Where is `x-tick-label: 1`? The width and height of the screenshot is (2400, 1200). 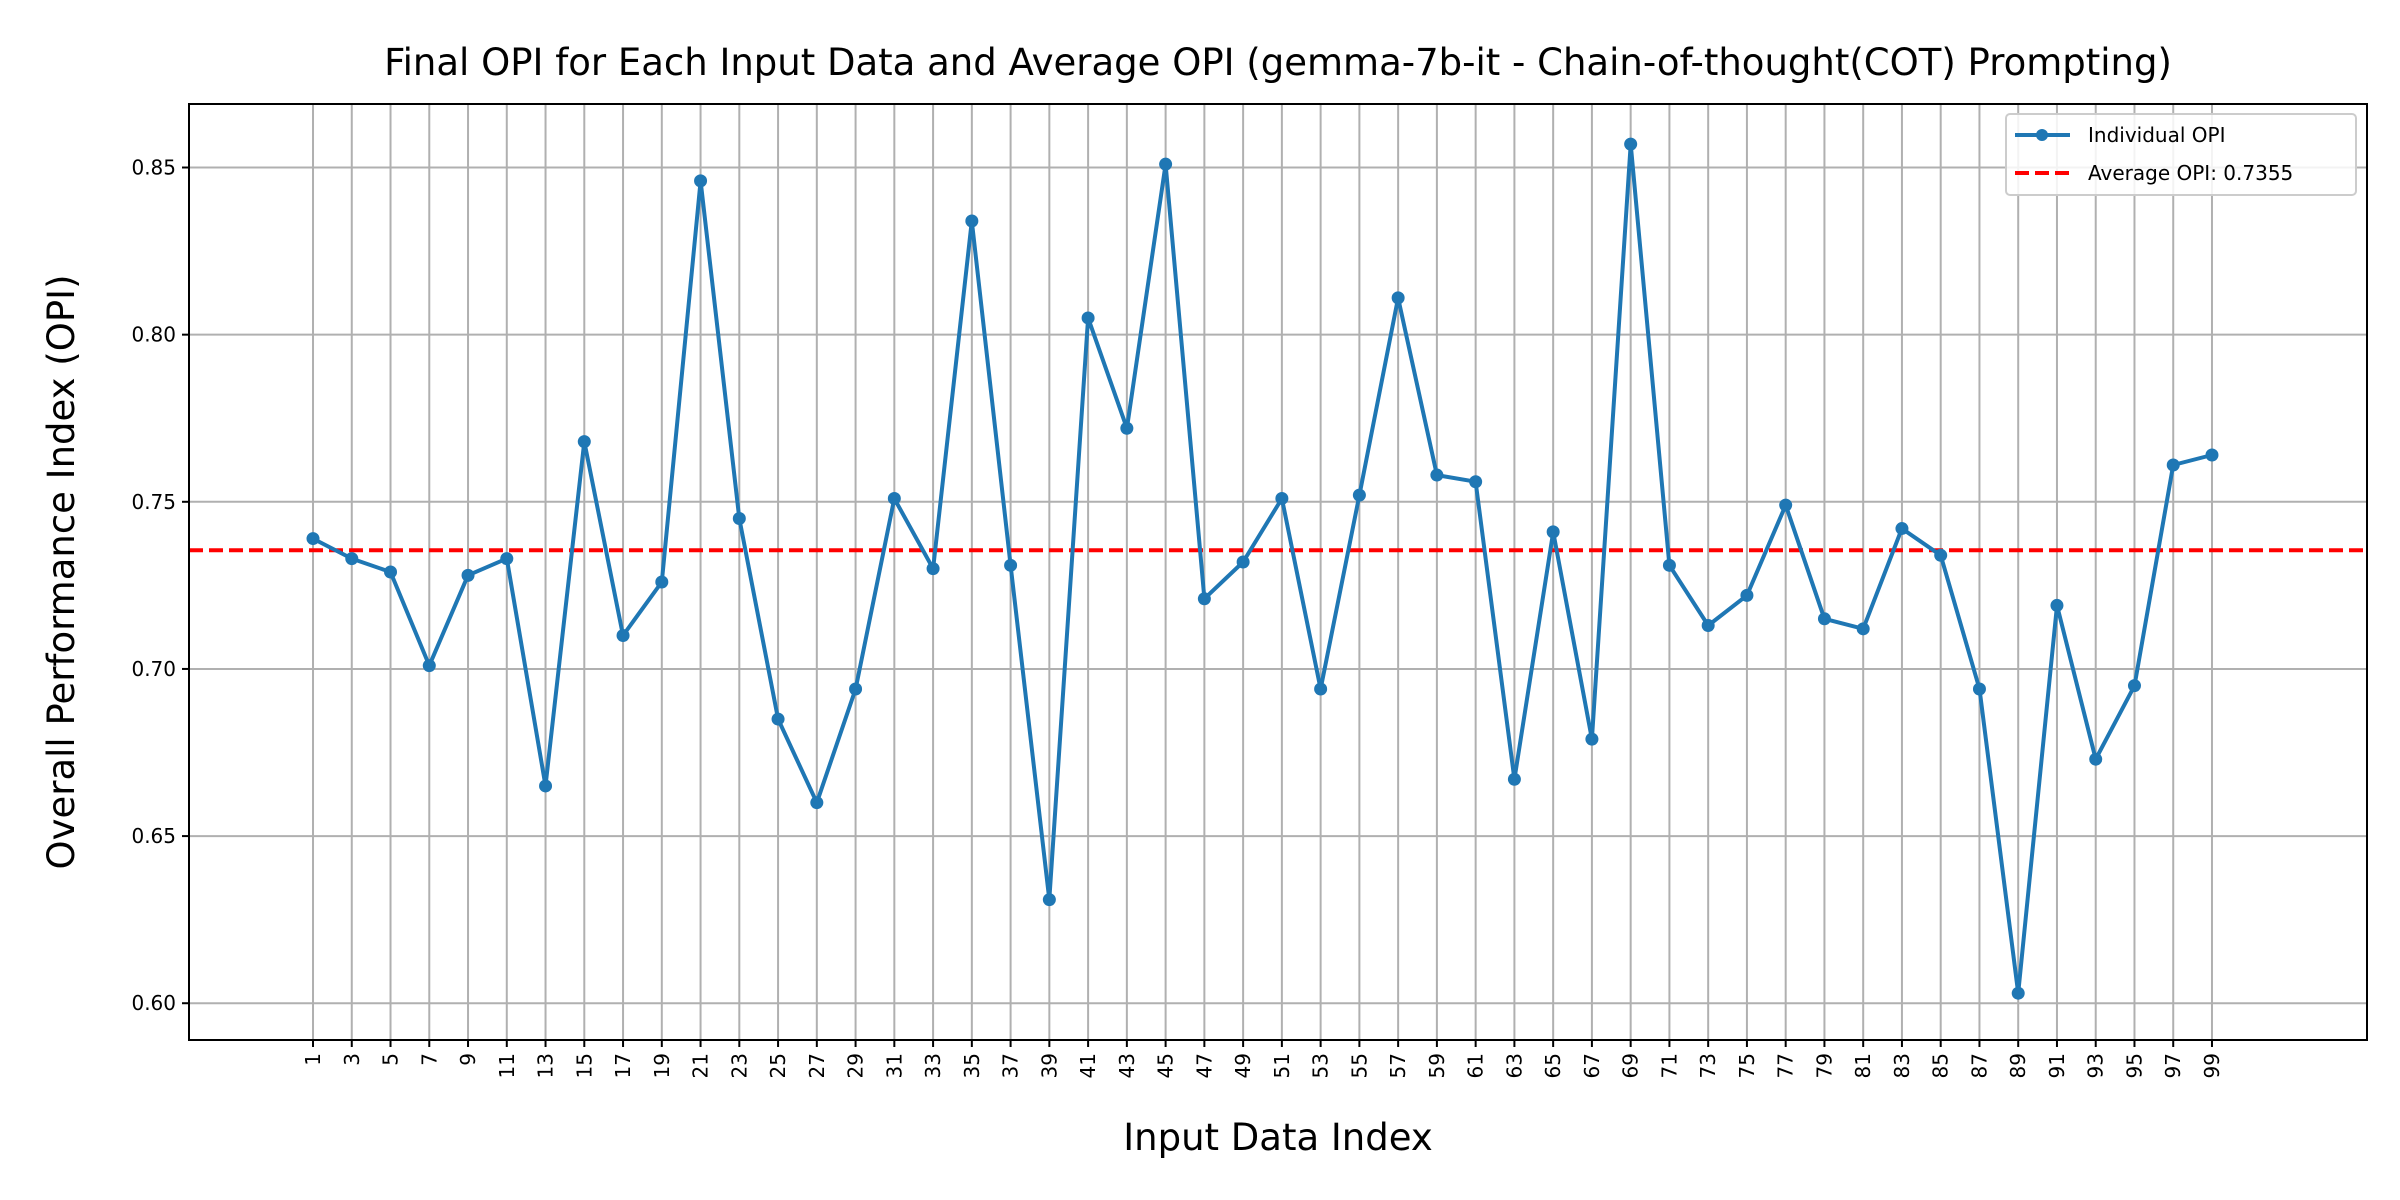 x-tick-label: 1 is located at coordinates (313, 1059).